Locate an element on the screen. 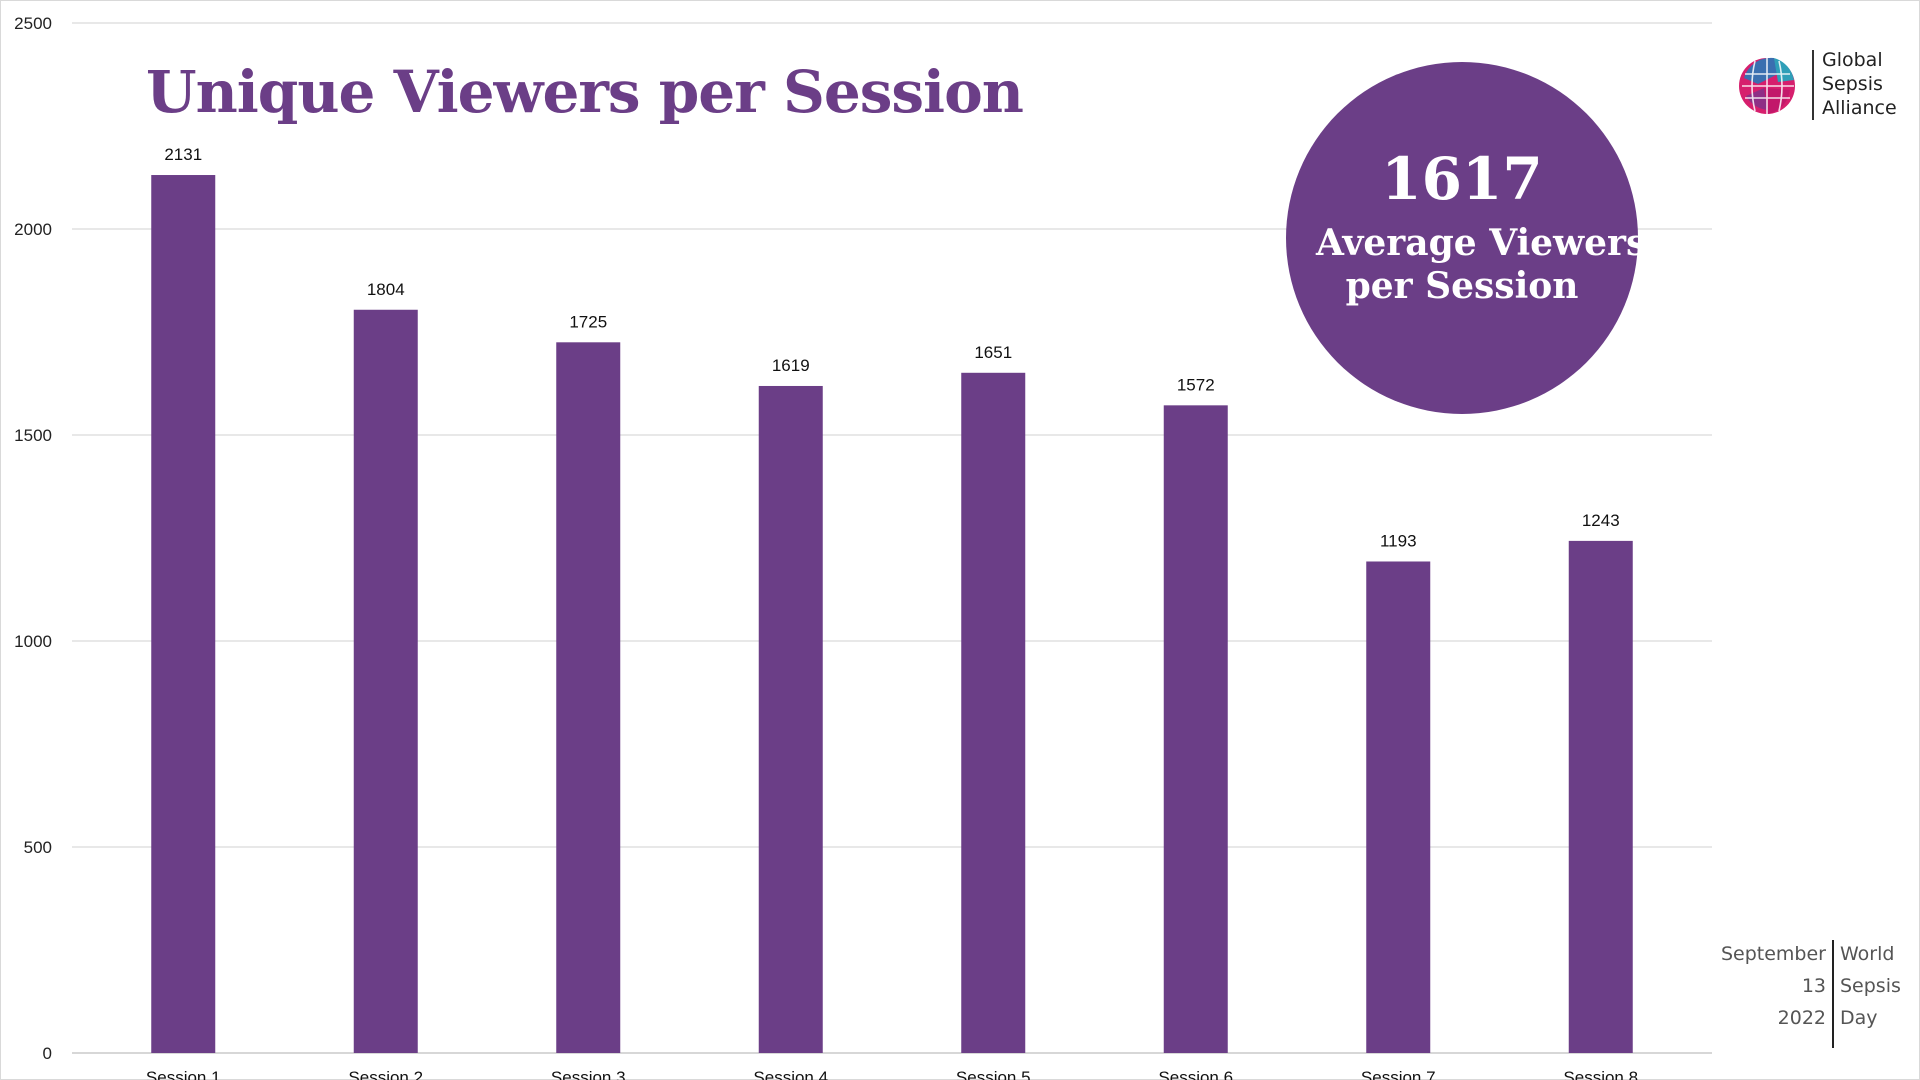  data-label: 1572 is located at coordinates (1196, 384).